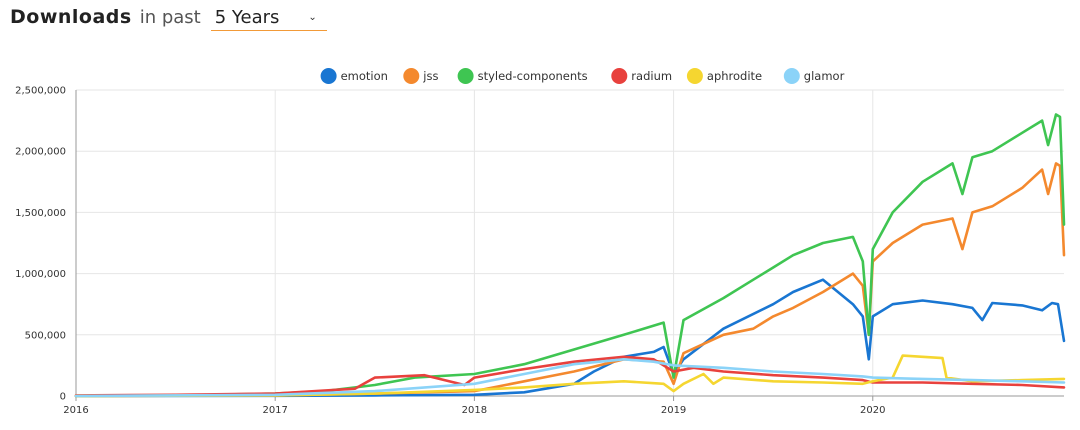 This screenshot has height=430, width=1080. Describe the element at coordinates (40, 91) in the screenshot. I see `y-tick-label: 2,500,000` at that location.